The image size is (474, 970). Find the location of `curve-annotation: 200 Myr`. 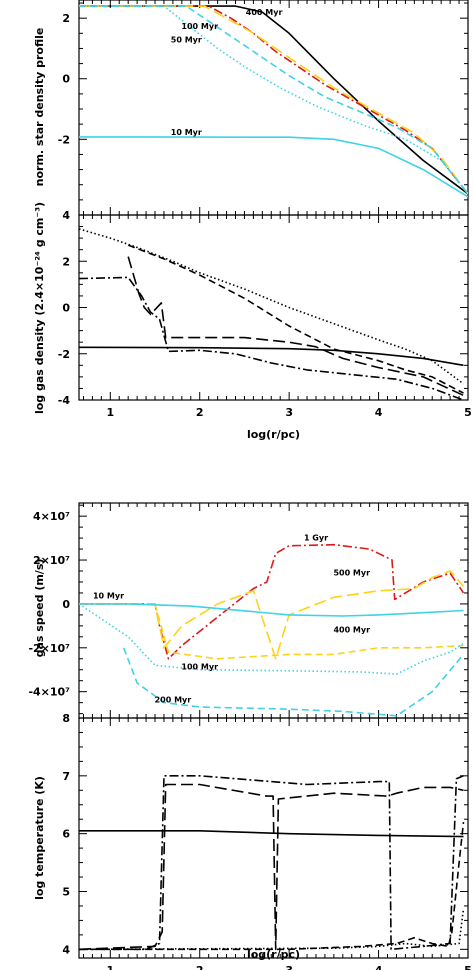

curve-annotation: 200 Myr is located at coordinates (173, 700).